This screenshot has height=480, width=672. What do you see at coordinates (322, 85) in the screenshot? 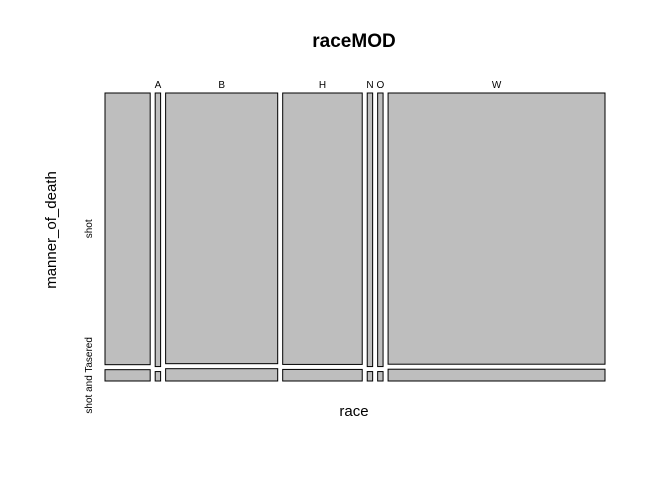
I see `x-tick-label-h: H` at bounding box center [322, 85].